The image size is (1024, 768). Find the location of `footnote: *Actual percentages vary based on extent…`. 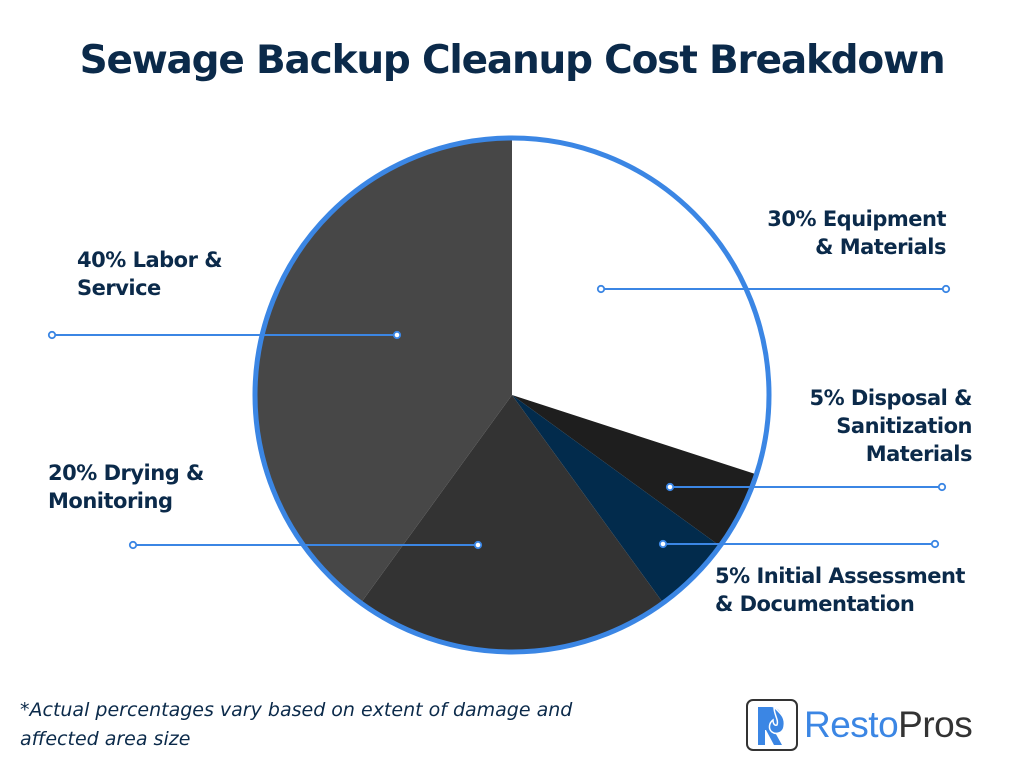

footnote: *Actual percentages vary based on extent… is located at coordinates (340, 725).